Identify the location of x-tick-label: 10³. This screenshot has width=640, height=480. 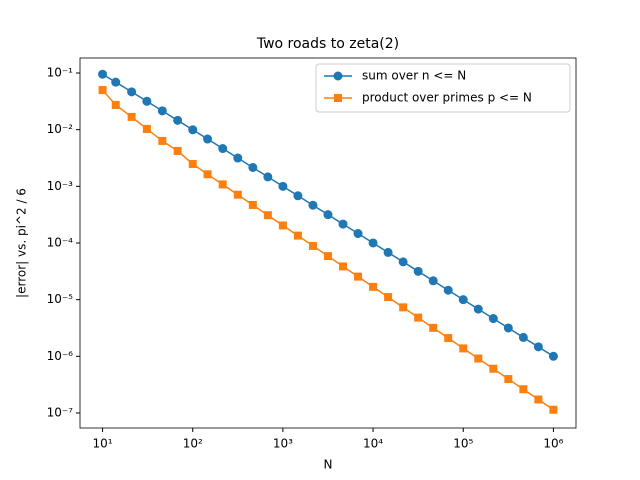
(283, 444).